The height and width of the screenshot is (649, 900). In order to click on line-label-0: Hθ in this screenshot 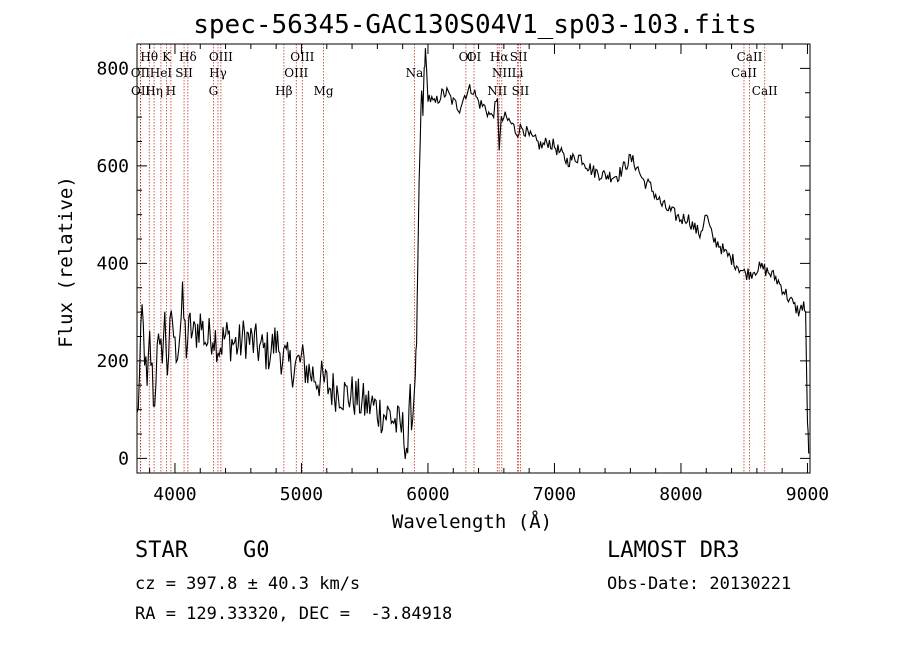, I will do `click(149, 57)`.